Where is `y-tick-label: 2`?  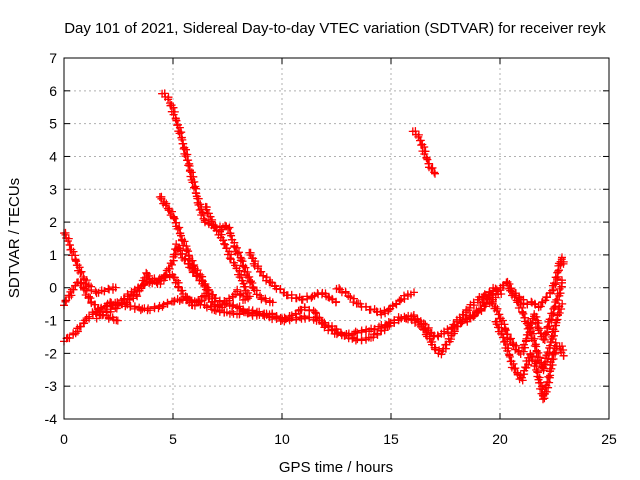
y-tick-label: 2 is located at coordinates (53, 222).